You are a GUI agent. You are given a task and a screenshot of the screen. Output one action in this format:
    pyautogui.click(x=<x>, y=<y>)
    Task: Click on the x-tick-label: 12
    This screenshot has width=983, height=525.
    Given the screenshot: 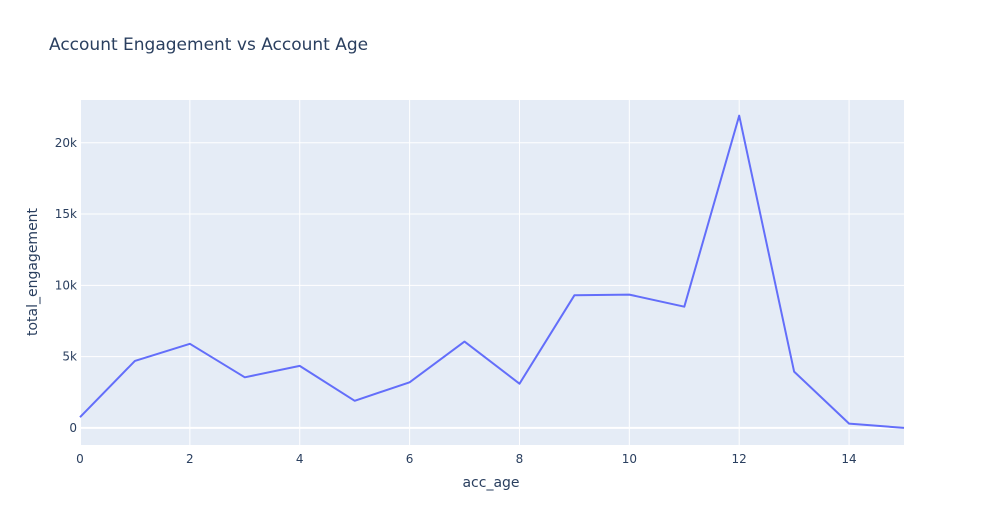 What is the action you would take?
    pyautogui.click(x=739, y=459)
    